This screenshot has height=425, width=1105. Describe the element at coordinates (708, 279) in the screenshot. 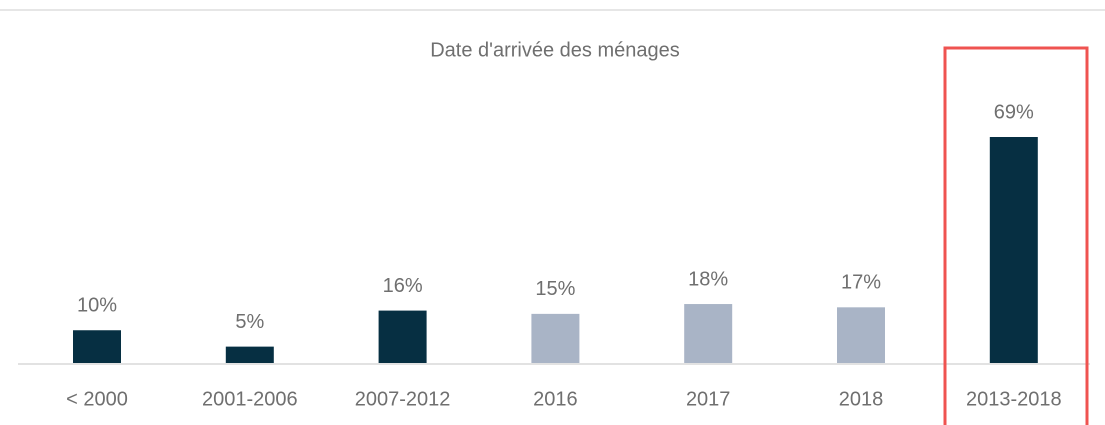

I see `value-label: 18%` at that location.